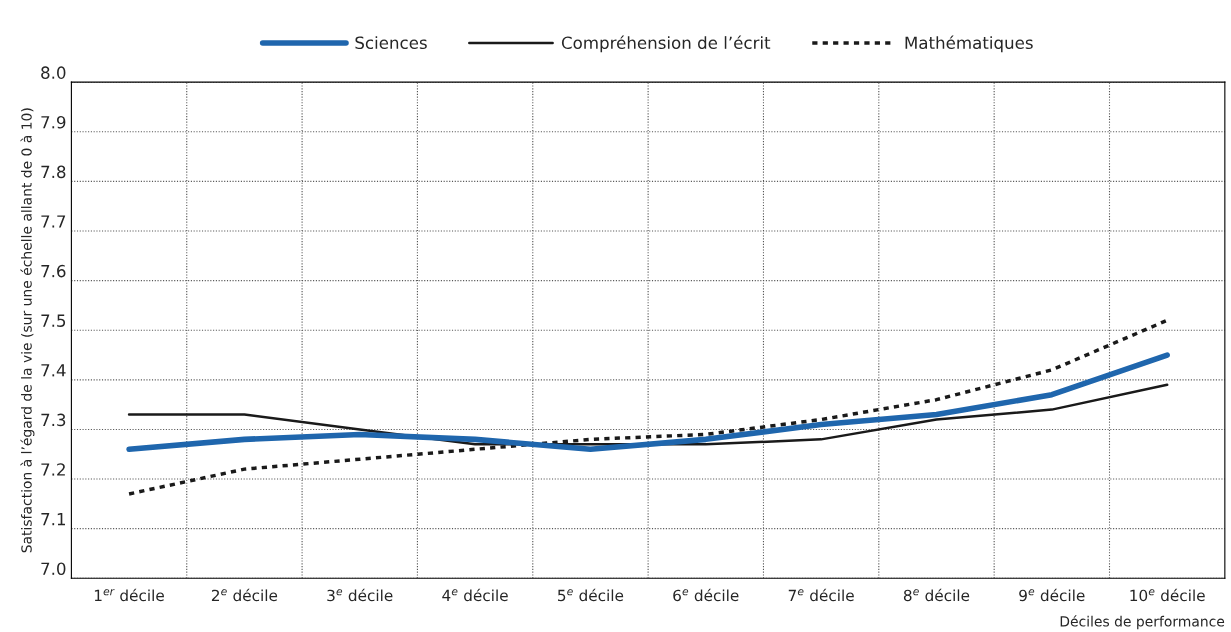  Describe the element at coordinates (1167, 595) in the screenshot. I see `x-tick-label: 10$^{e}$ décile` at that location.